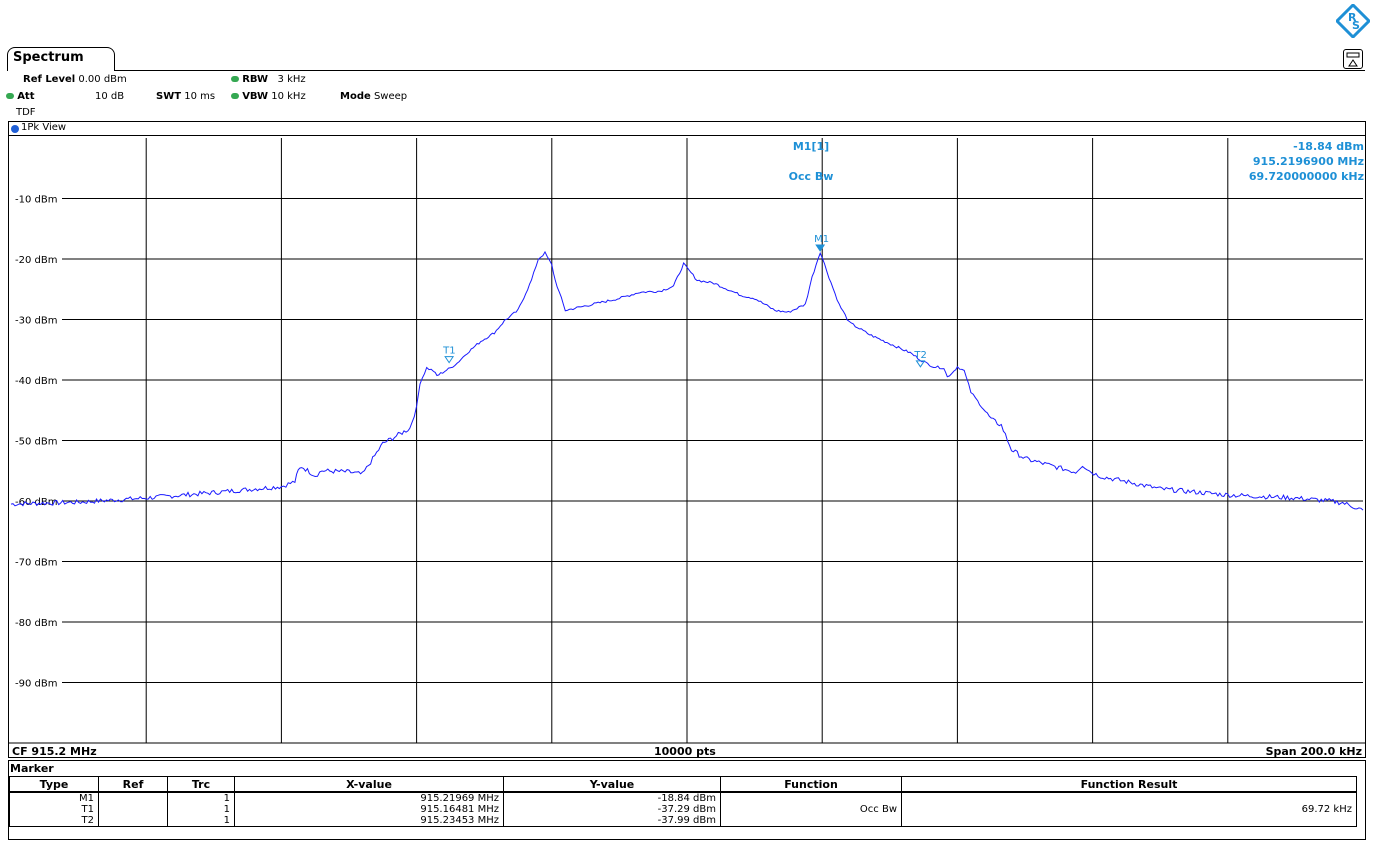 This screenshot has width=1376, height=841. What do you see at coordinates (612, 809) in the screenshot?
I see `cell-yvalue: -37.29 dBm` at bounding box center [612, 809].